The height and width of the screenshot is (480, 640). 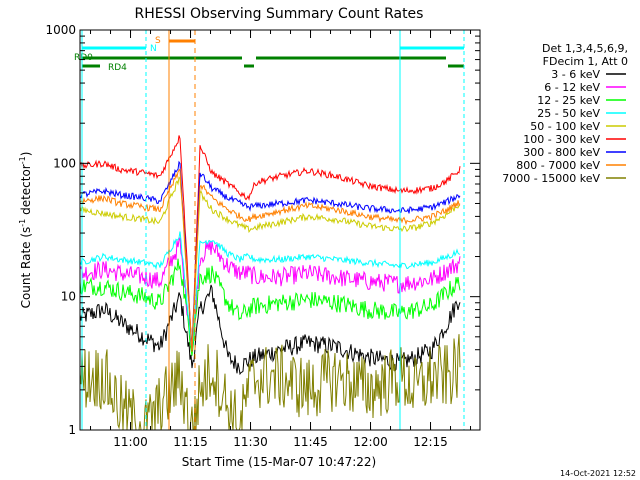 I want to click on y-tick-label-2: 100, so click(x=64, y=163).